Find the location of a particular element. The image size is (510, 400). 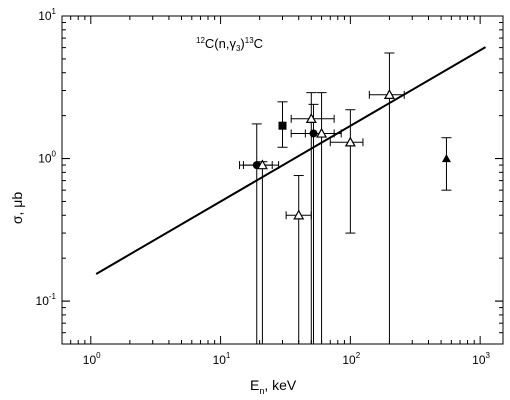

x-tick-label: 10⁰ is located at coordinates (92, 359).